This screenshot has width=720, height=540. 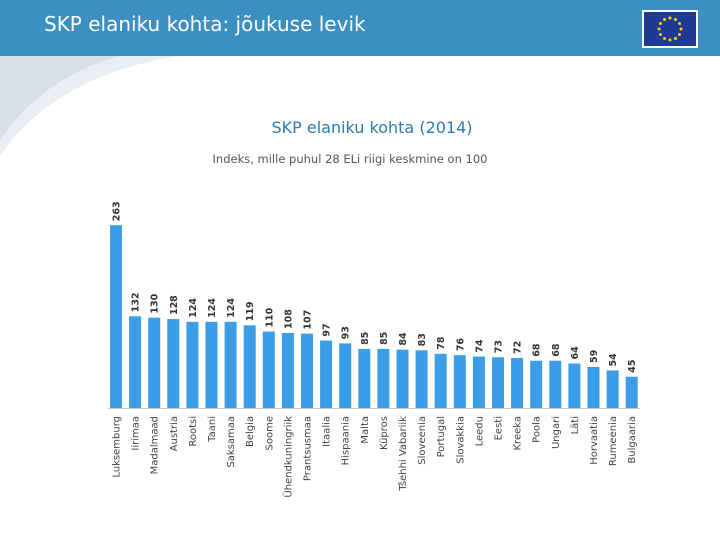 What do you see at coordinates (269, 433) in the screenshot?
I see `category-label: Soome` at bounding box center [269, 433].